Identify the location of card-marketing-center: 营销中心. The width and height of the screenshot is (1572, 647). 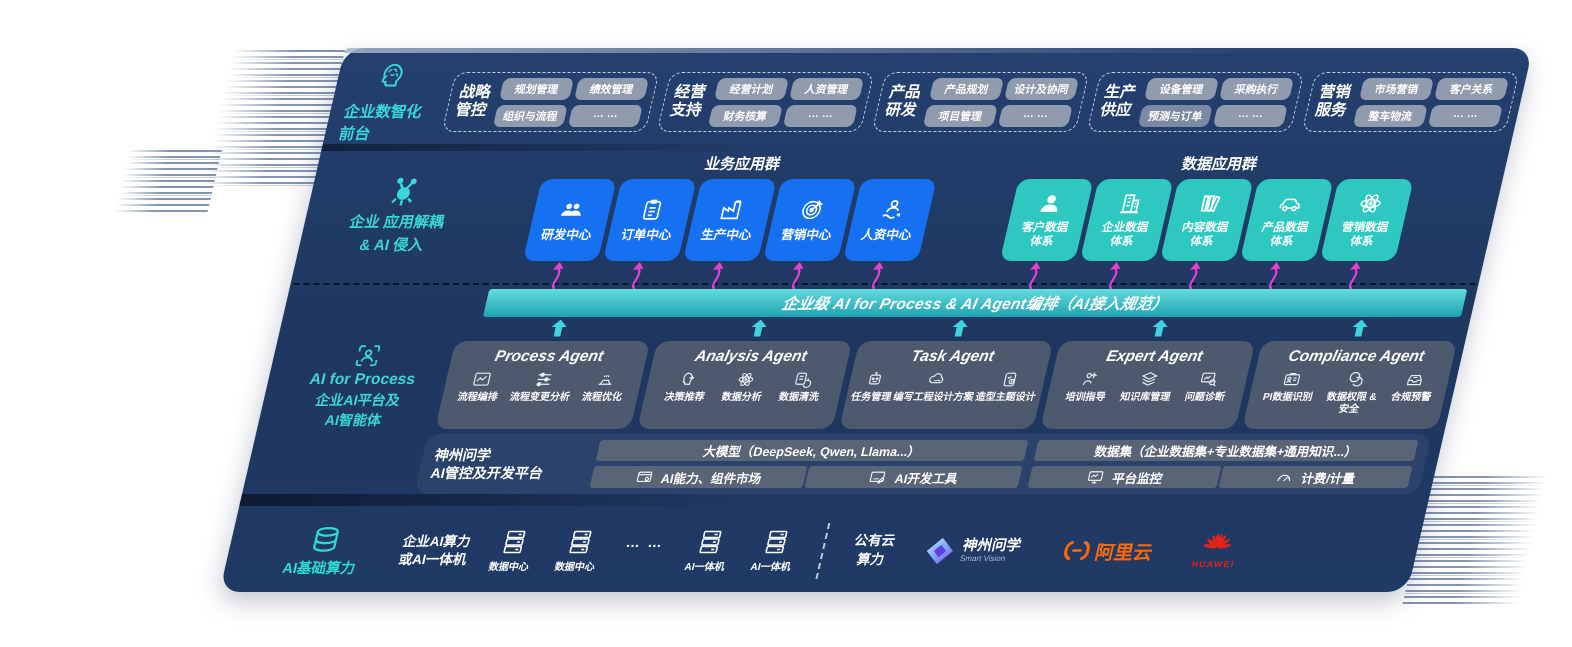
(809, 220).